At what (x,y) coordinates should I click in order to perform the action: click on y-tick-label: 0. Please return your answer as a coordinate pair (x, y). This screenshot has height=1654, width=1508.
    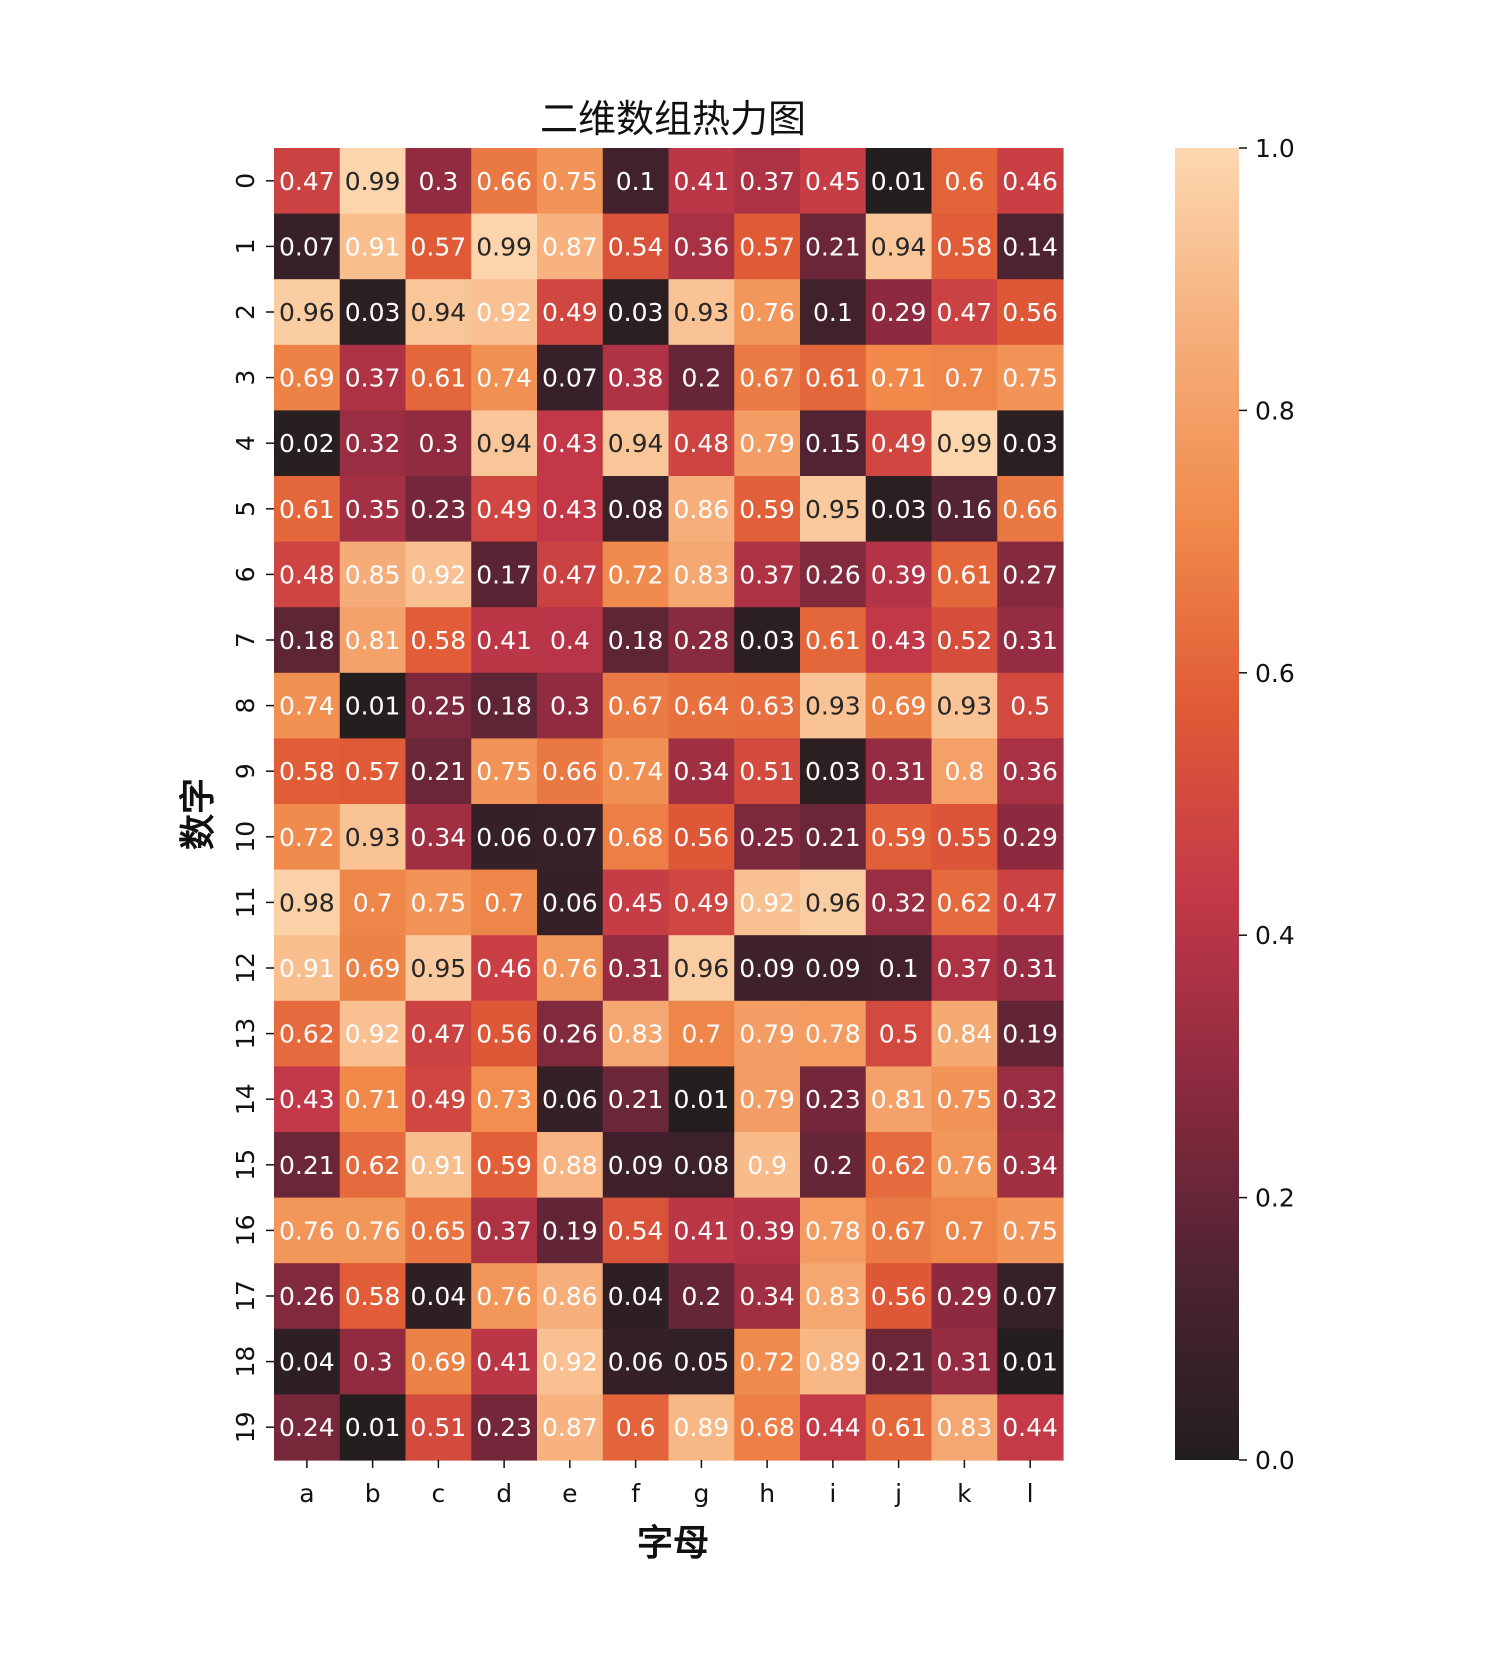
    Looking at the image, I should click on (245, 181).